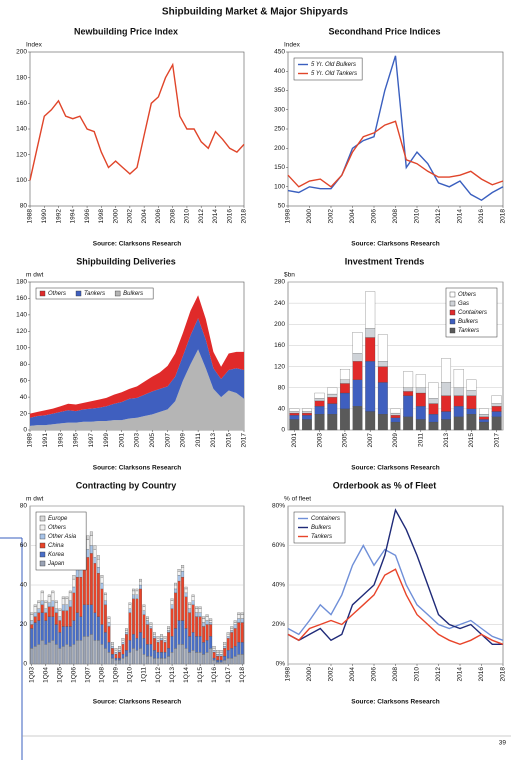  I want to click on x-tick-label: 2010, so click(417, 674).